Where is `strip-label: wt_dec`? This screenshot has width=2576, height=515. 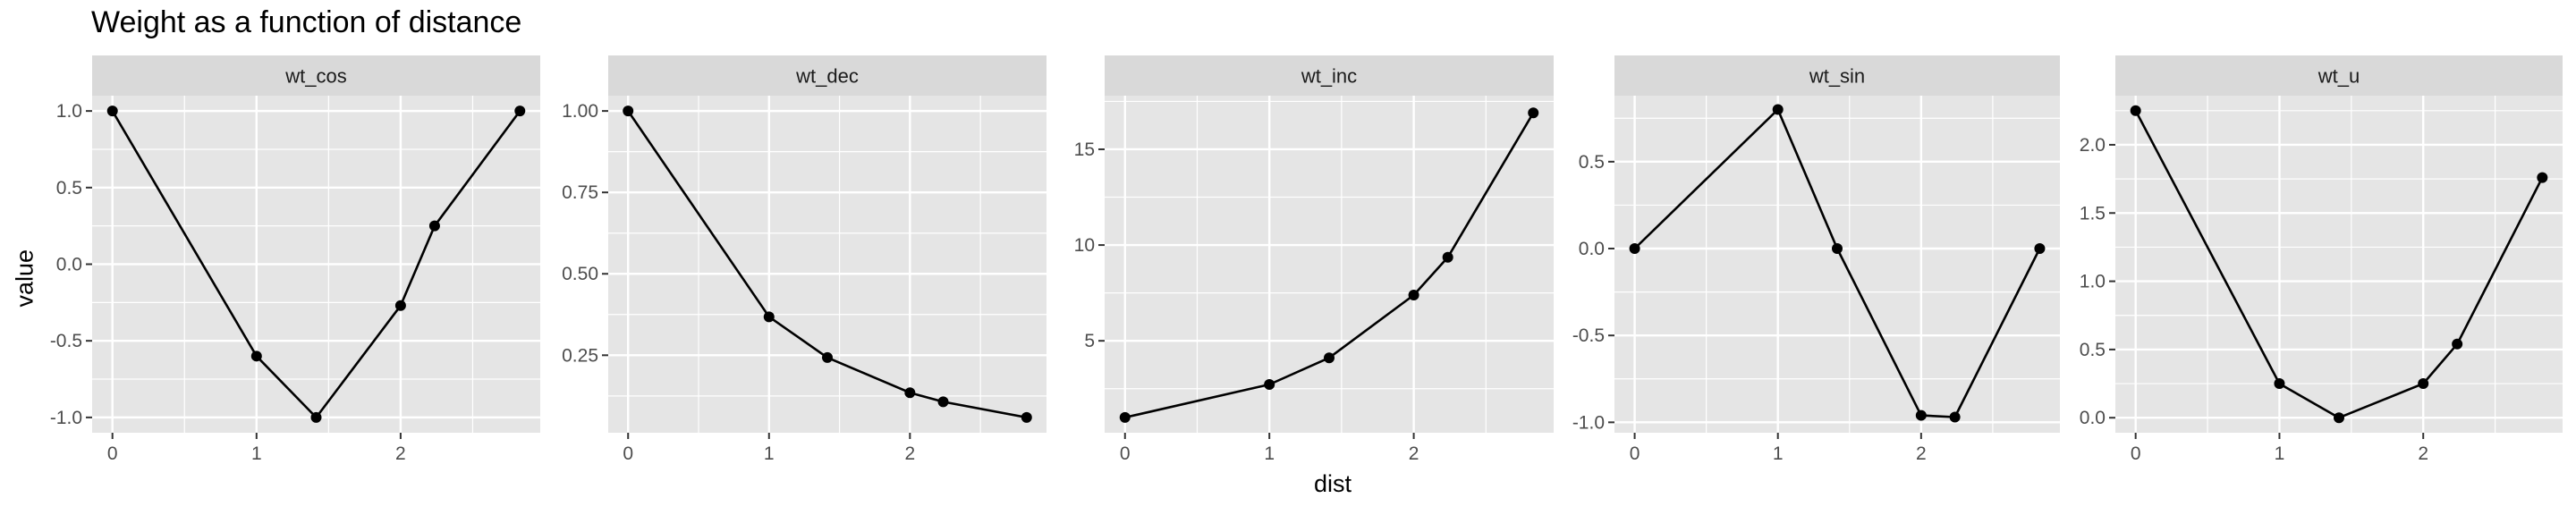 strip-label: wt_dec is located at coordinates (827, 76).